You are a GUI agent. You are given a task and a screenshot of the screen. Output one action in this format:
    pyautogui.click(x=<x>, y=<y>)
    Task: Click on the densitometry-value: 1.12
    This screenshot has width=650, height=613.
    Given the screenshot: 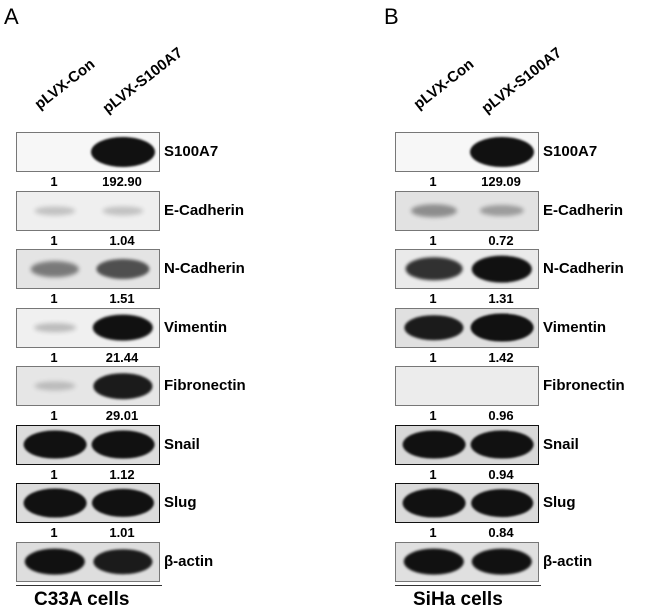 What is the action you would take?
    pyautogui.click(x=122, y=474)
    